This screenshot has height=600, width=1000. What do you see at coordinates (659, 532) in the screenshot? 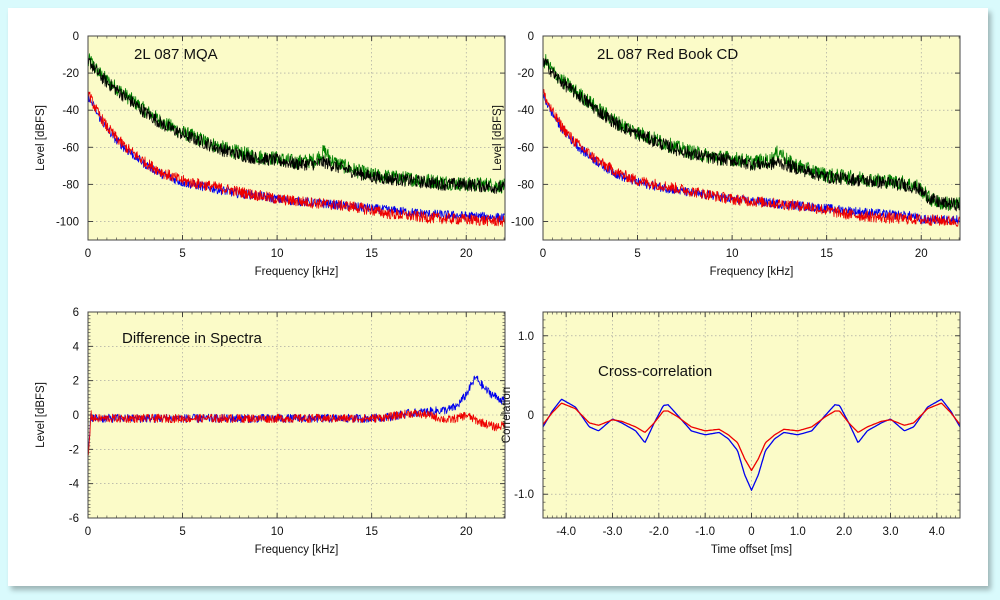
I see `x-tick-label: -2.0` at bounding box center [659, 532].